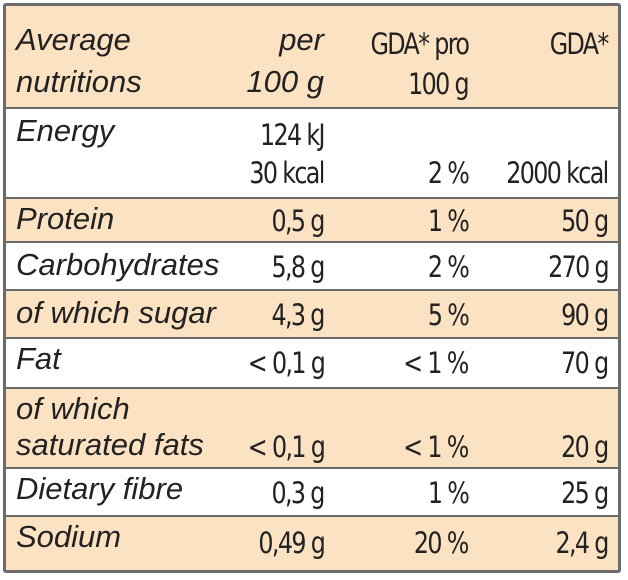  I want to click on protein-gda-pro-value: 1 %, so click(448, 221).